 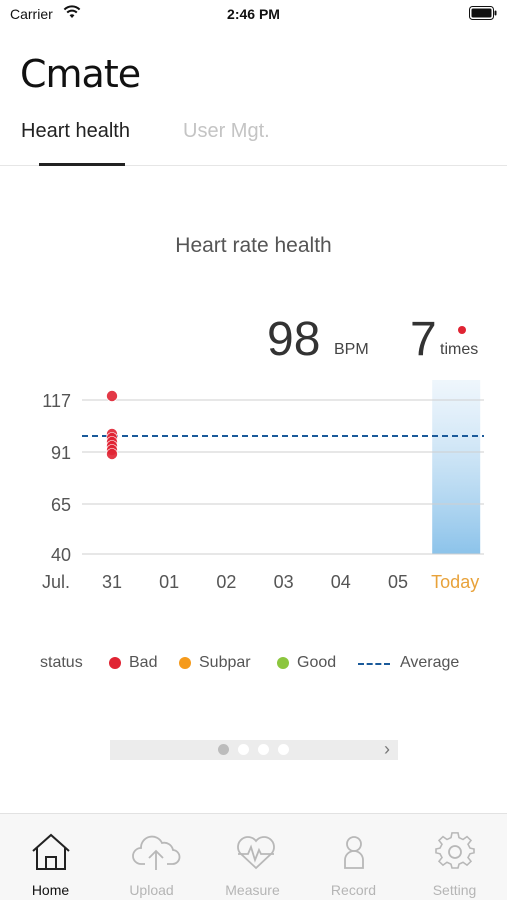 I want to click on bad-status-dot, so click(x=462, y=330).